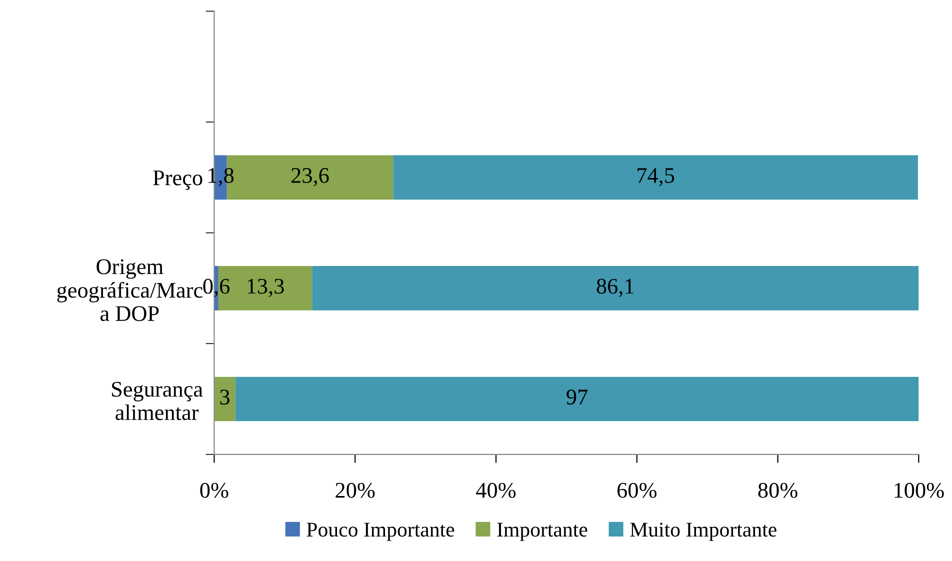 This screenshot has width=952, height=561. I want to click on x-tick-label: 0%, so click(214, 490).